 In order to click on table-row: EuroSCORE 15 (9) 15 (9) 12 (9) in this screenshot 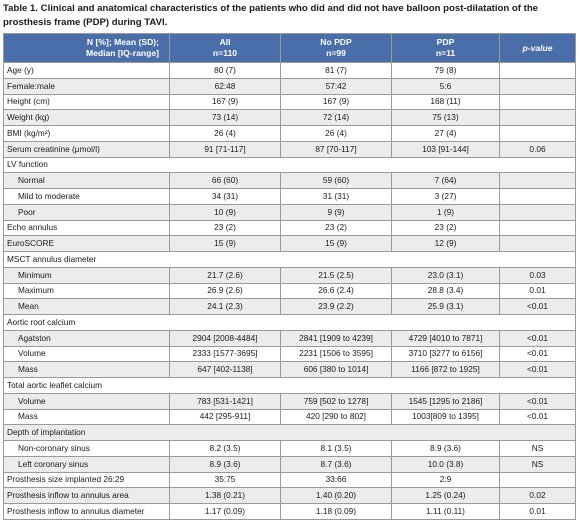, I will do `click(289, 243)`.